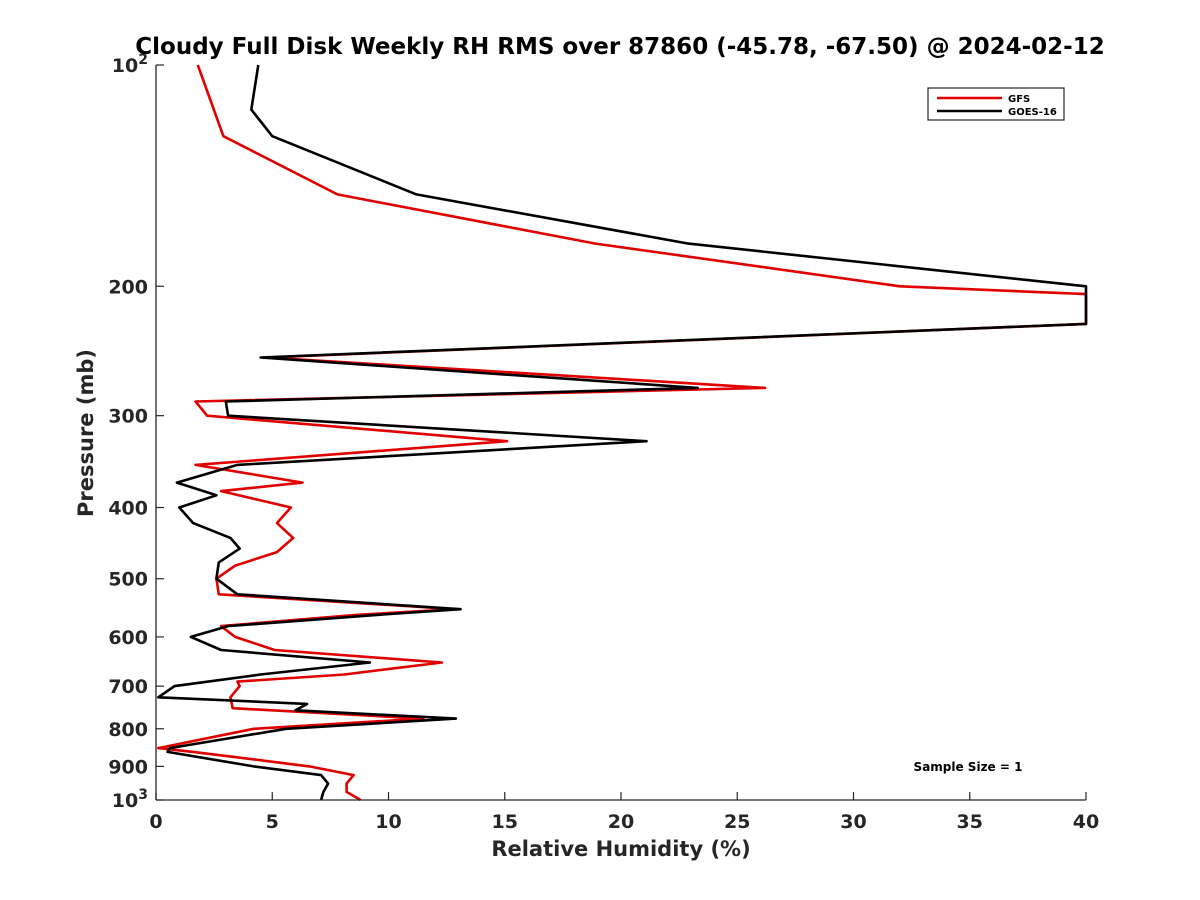 The image size is (1200, 900). Describe the element at coordinates (128, 767) in the screenshot. I see `y-tick-label: 900` at that location.